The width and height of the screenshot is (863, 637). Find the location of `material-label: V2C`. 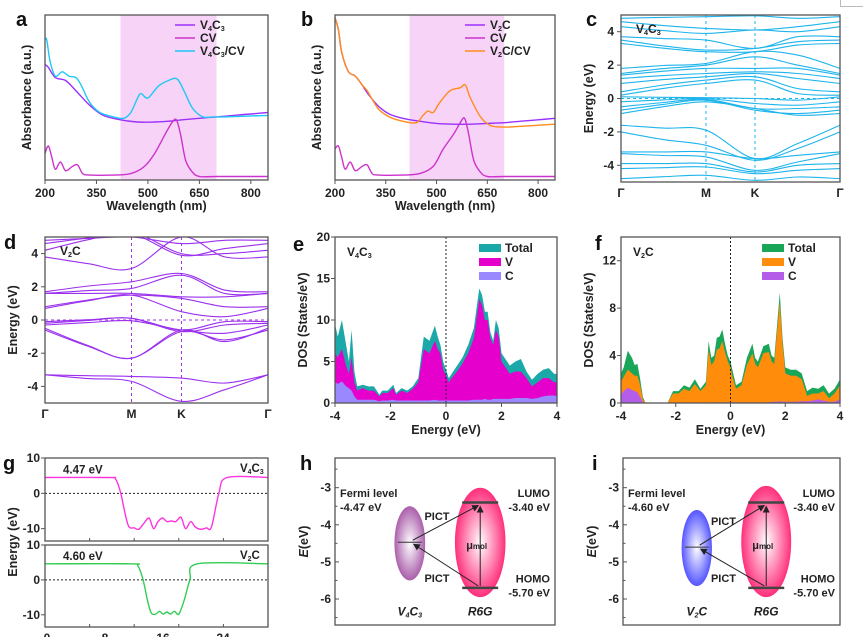

material-label: V2C is located at coordinates (643, 252).